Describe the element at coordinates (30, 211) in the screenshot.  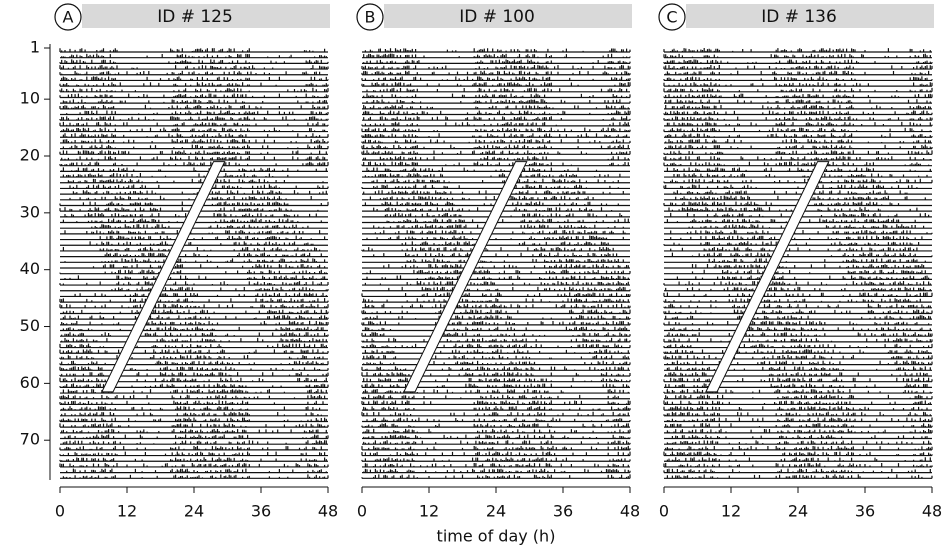
I see `y-tick-label: 30` at that location.